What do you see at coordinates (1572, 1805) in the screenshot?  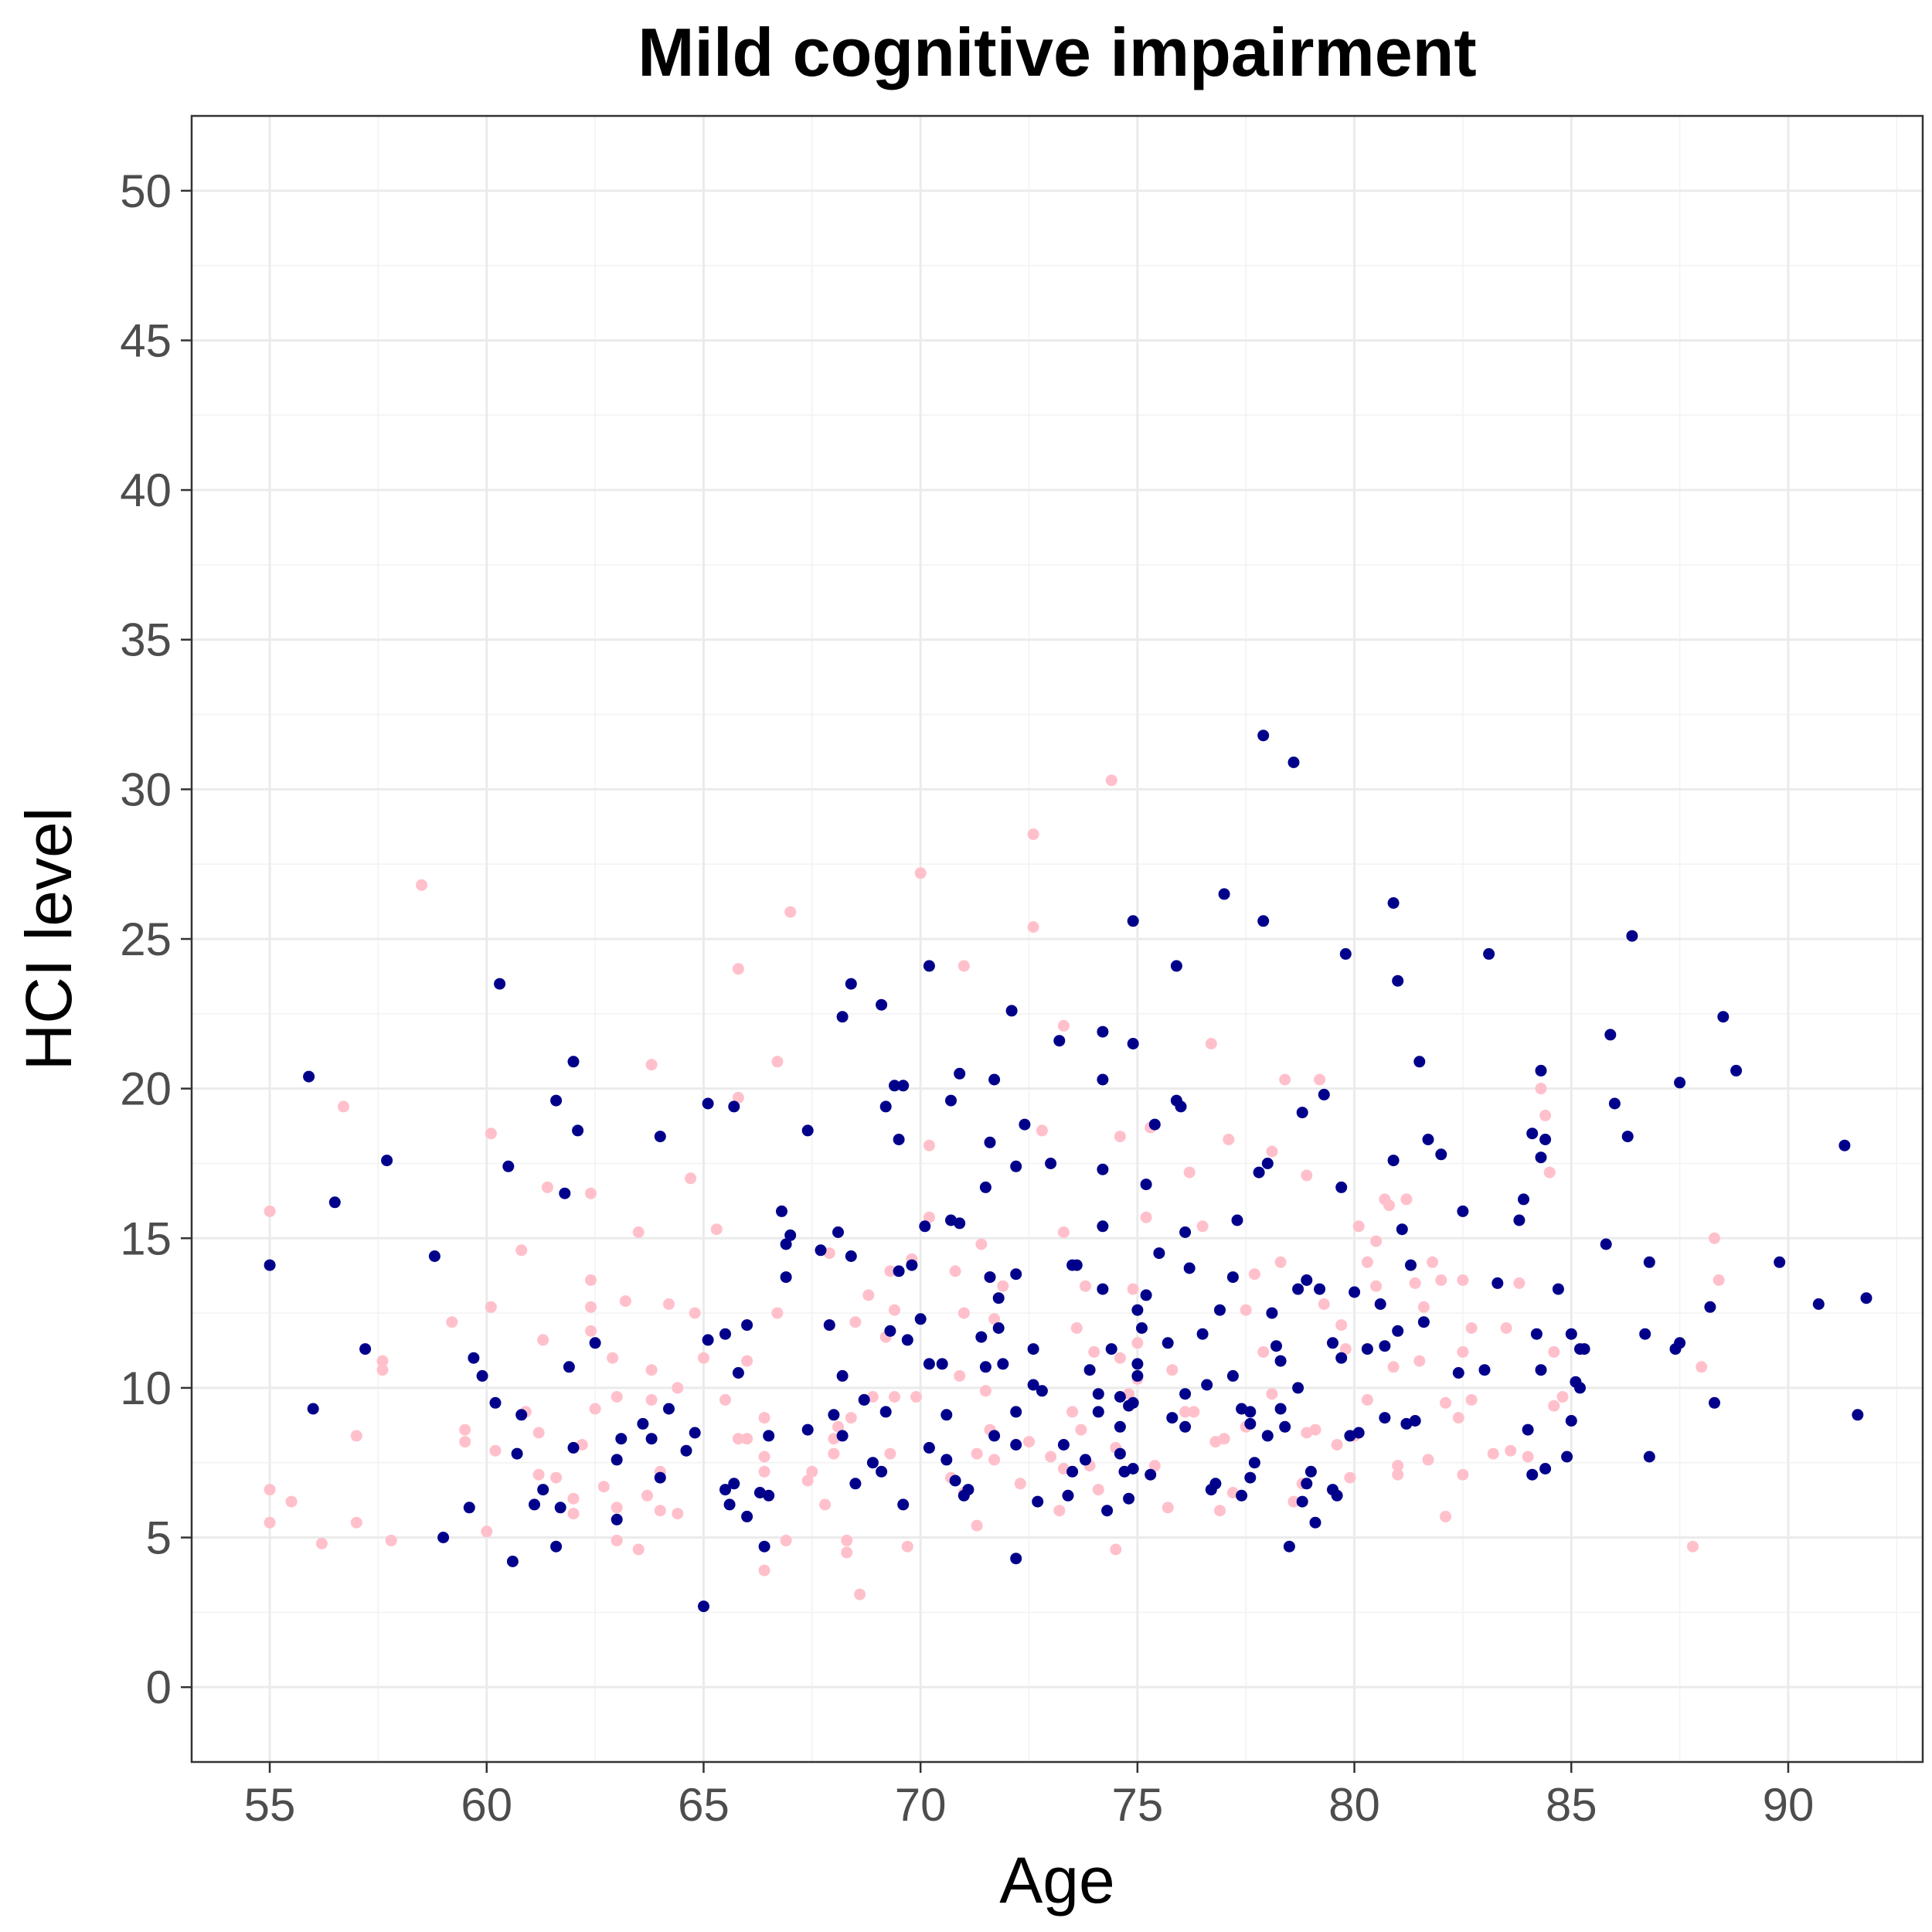 I see `x-tick-label: 85` at bounding box center [1572, 1805].